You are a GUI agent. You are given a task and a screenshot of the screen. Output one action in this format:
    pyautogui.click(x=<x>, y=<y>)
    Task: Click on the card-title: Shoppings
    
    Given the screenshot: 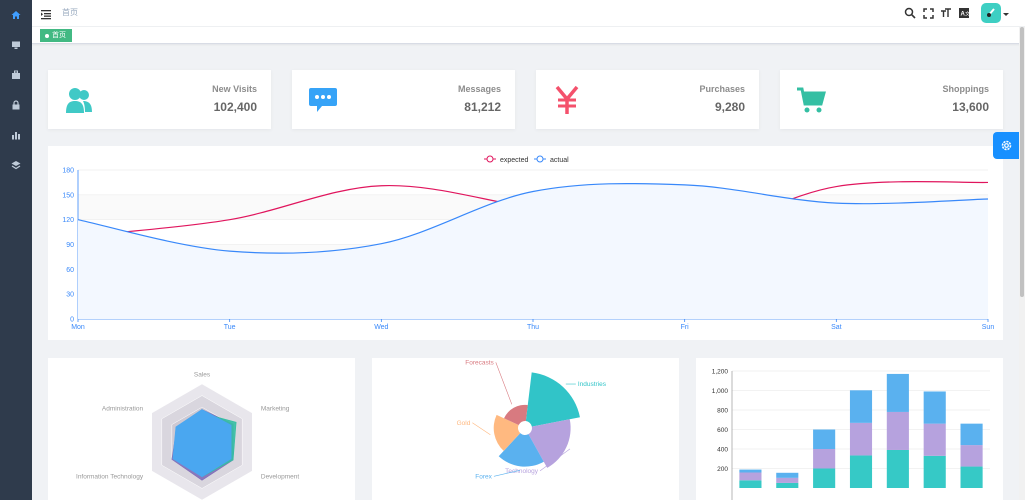 What is the action you would take?
    pyautogui.click(x=966, y=89)
    